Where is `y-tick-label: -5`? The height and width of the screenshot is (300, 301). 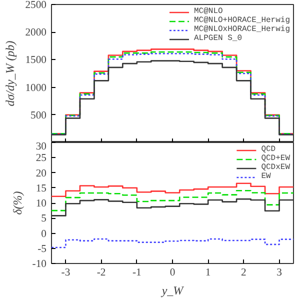
y-tick-label: -5 is located at coordinates (42, 249).